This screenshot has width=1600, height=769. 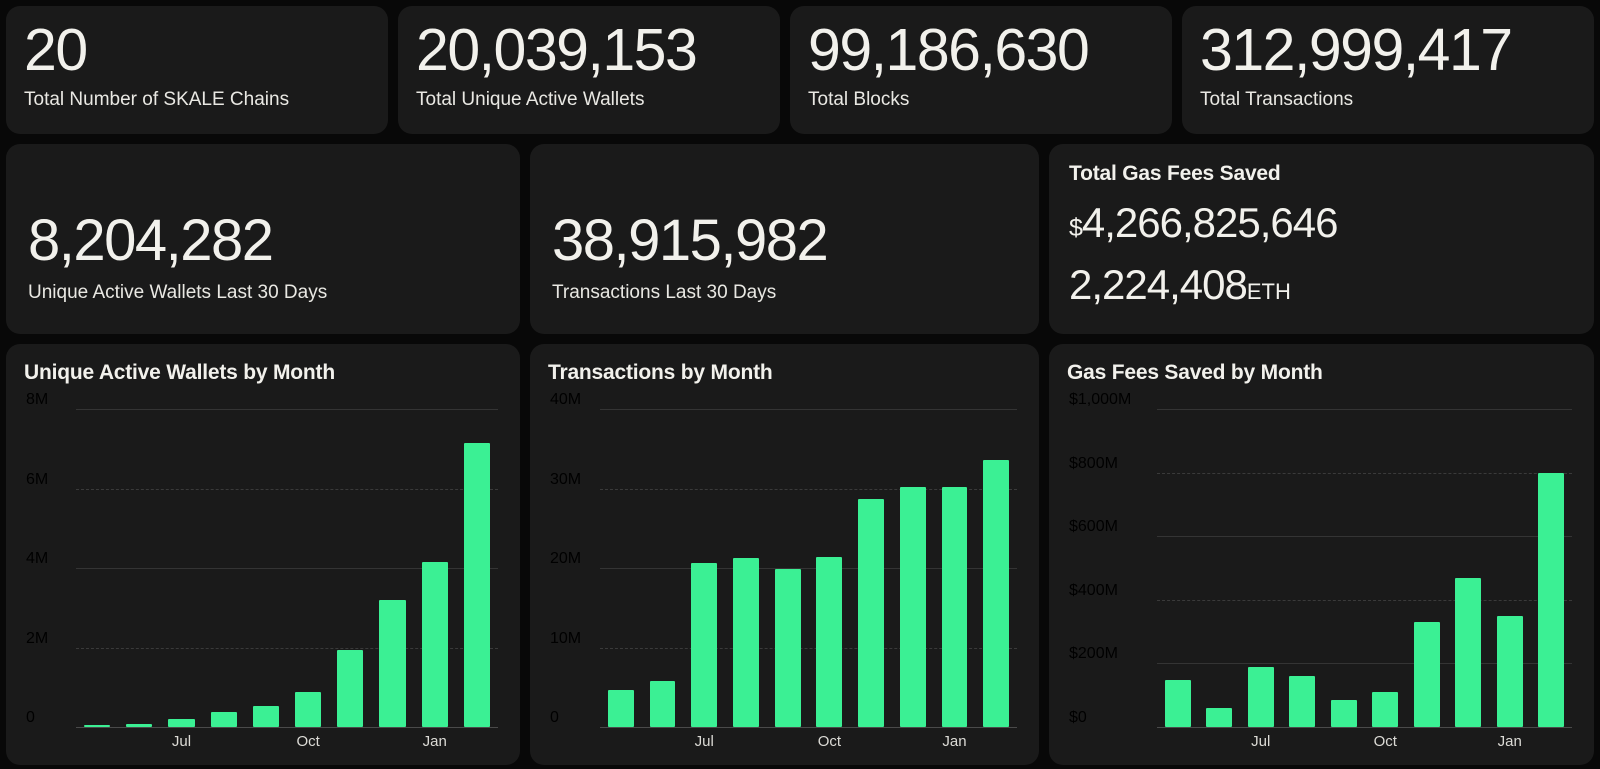 What do you see at coordinates (179, 372) in the screenshot?
I see `chart-title: Unique Active Wallets by Month` at bounding box center [179, 372].